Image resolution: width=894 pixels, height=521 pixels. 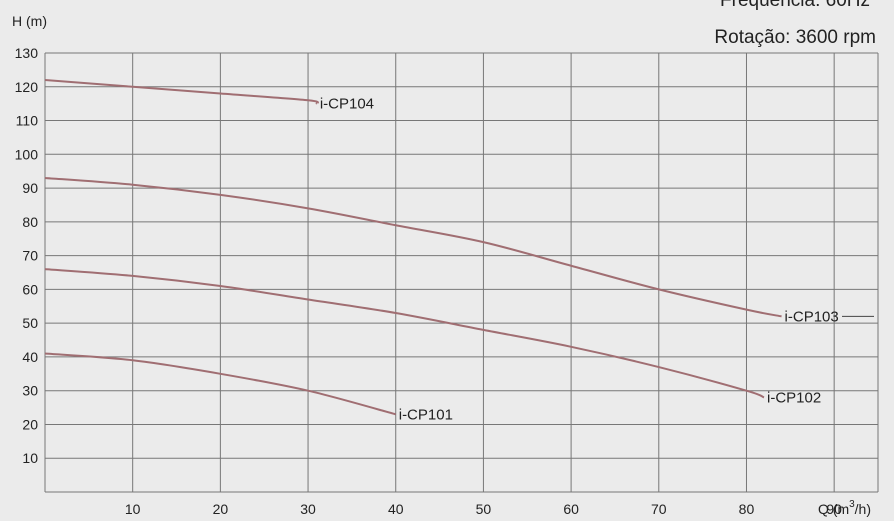 What do you see at coordinates (347, 104) in the screenshot?
I see `curve-label-i-CP104: i-CP104` at bounding box center [347, 104].